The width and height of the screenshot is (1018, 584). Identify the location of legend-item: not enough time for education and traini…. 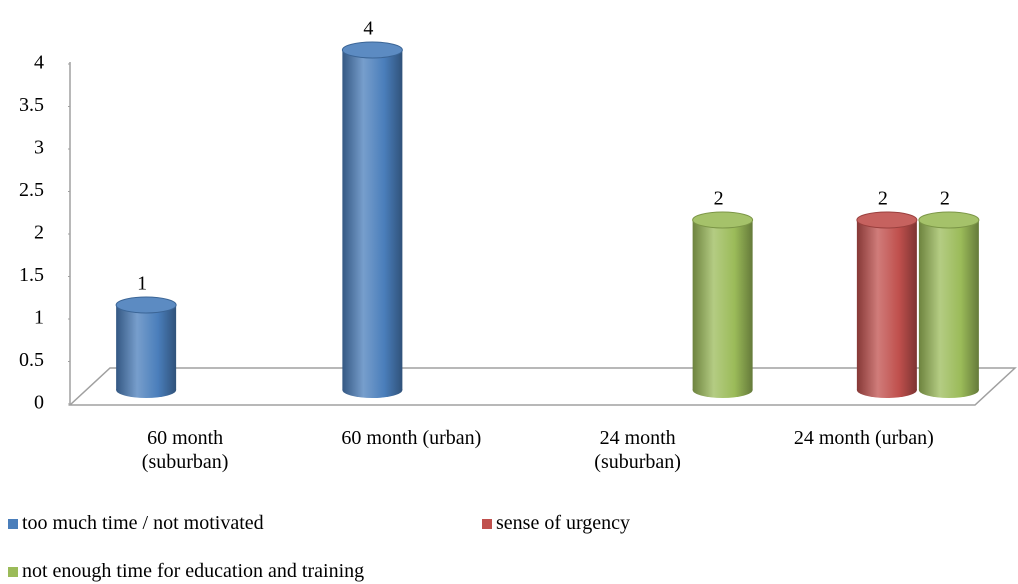
(186, 571).